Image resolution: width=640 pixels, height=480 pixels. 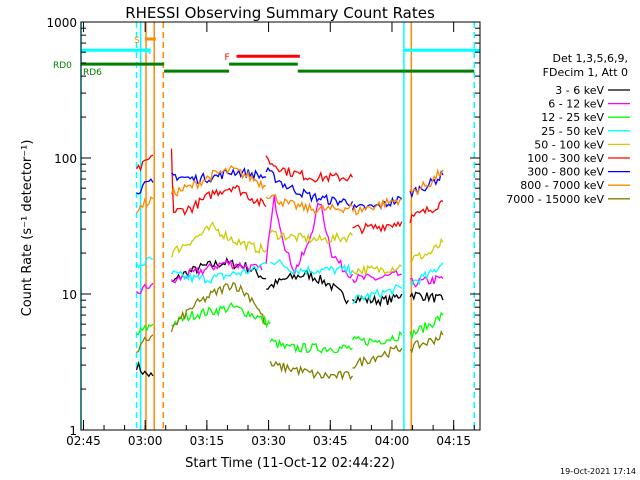 What do you see at coordinates (569, 144) in the screenshot?
I see `legend-label-50-100-kev: 50 - 100 keV` at bounding box center [569, 144].